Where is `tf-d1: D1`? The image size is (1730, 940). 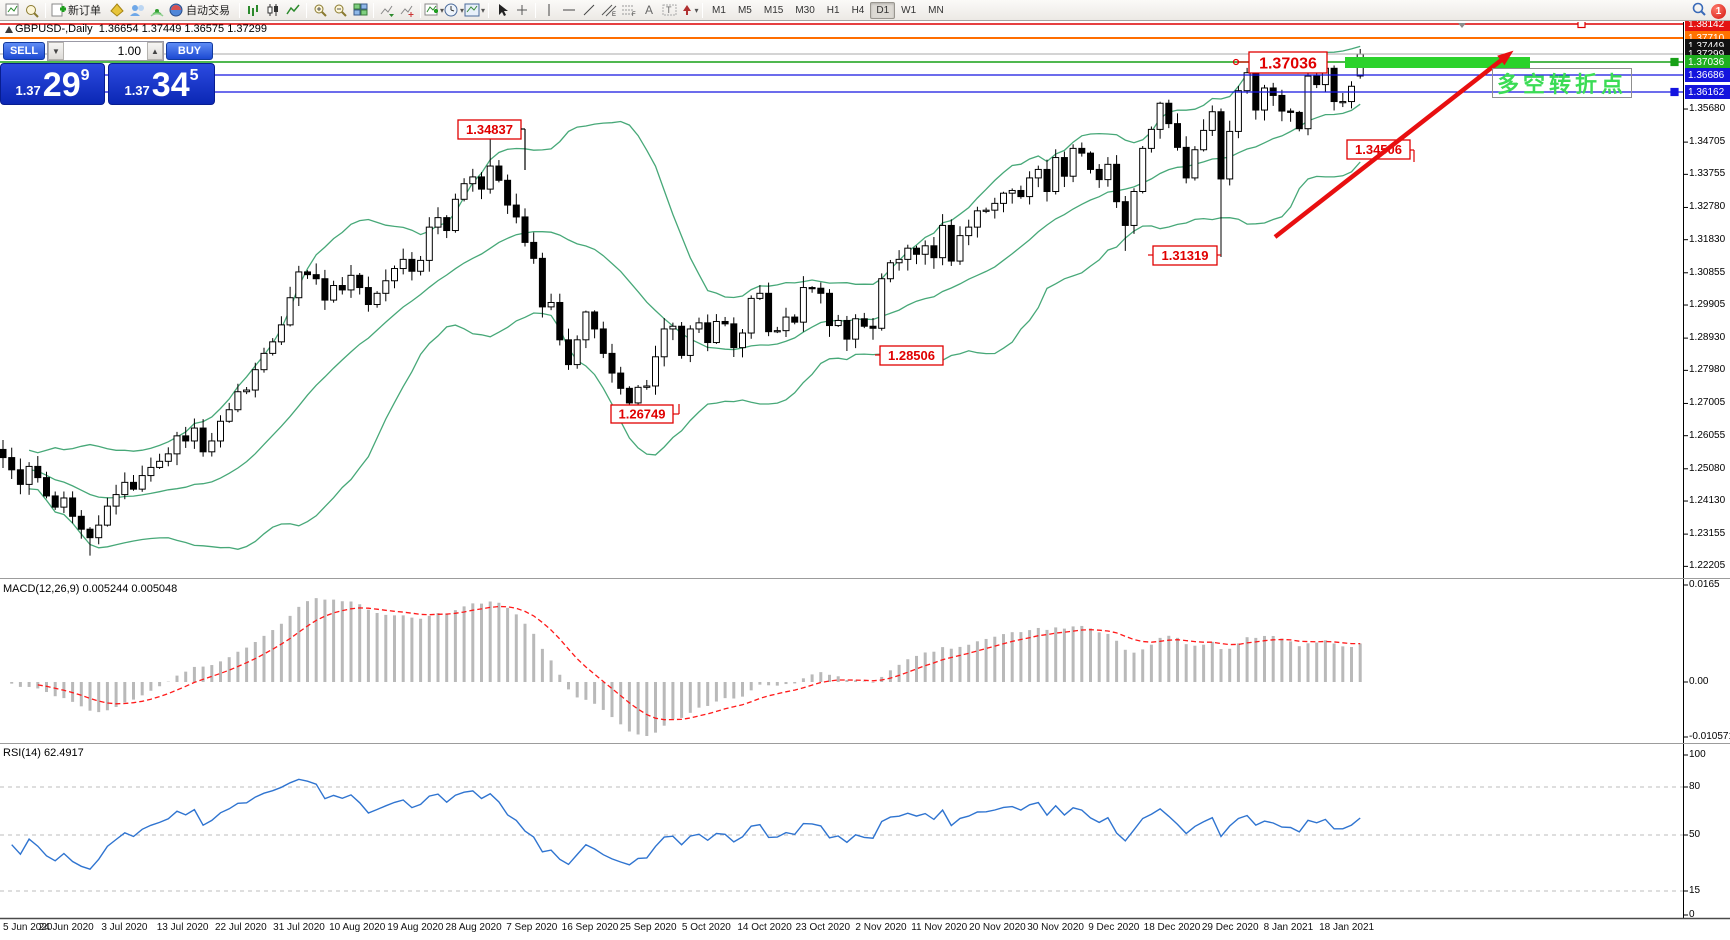 tf-d1: D1 is located at coordinates (883, 10).